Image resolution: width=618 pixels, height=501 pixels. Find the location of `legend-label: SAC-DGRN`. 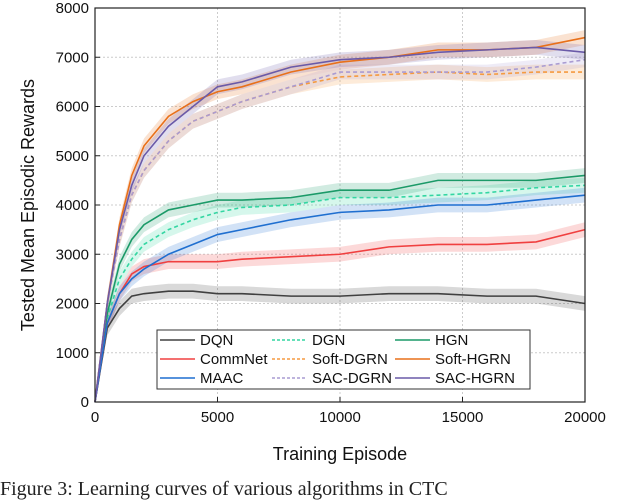

legend-label: SAC-DGRN is located at coordinates (352, 378).